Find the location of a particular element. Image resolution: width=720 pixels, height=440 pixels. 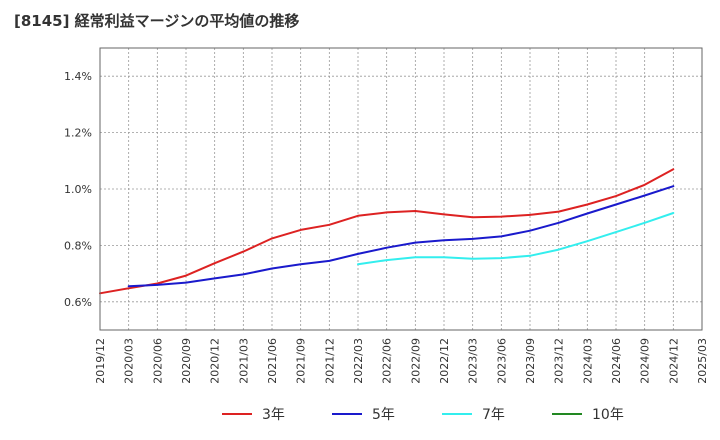

y-tick-label: 1.2% is located at coordinates (78, 133).